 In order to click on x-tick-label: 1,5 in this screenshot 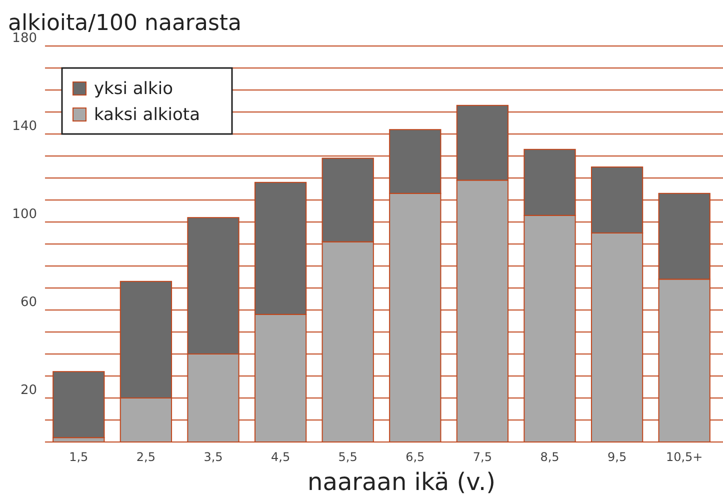, I will do `click(78, 457)`.